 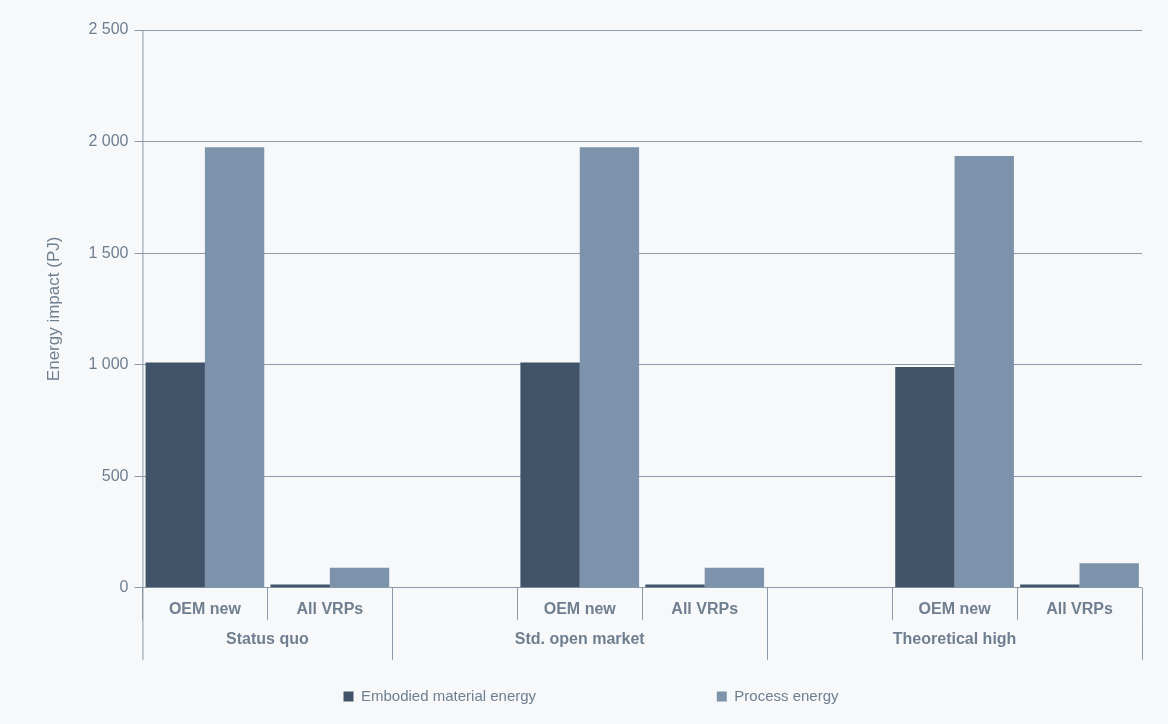 I want to click on y-tick-label: 0, so click(x=124, y=587).